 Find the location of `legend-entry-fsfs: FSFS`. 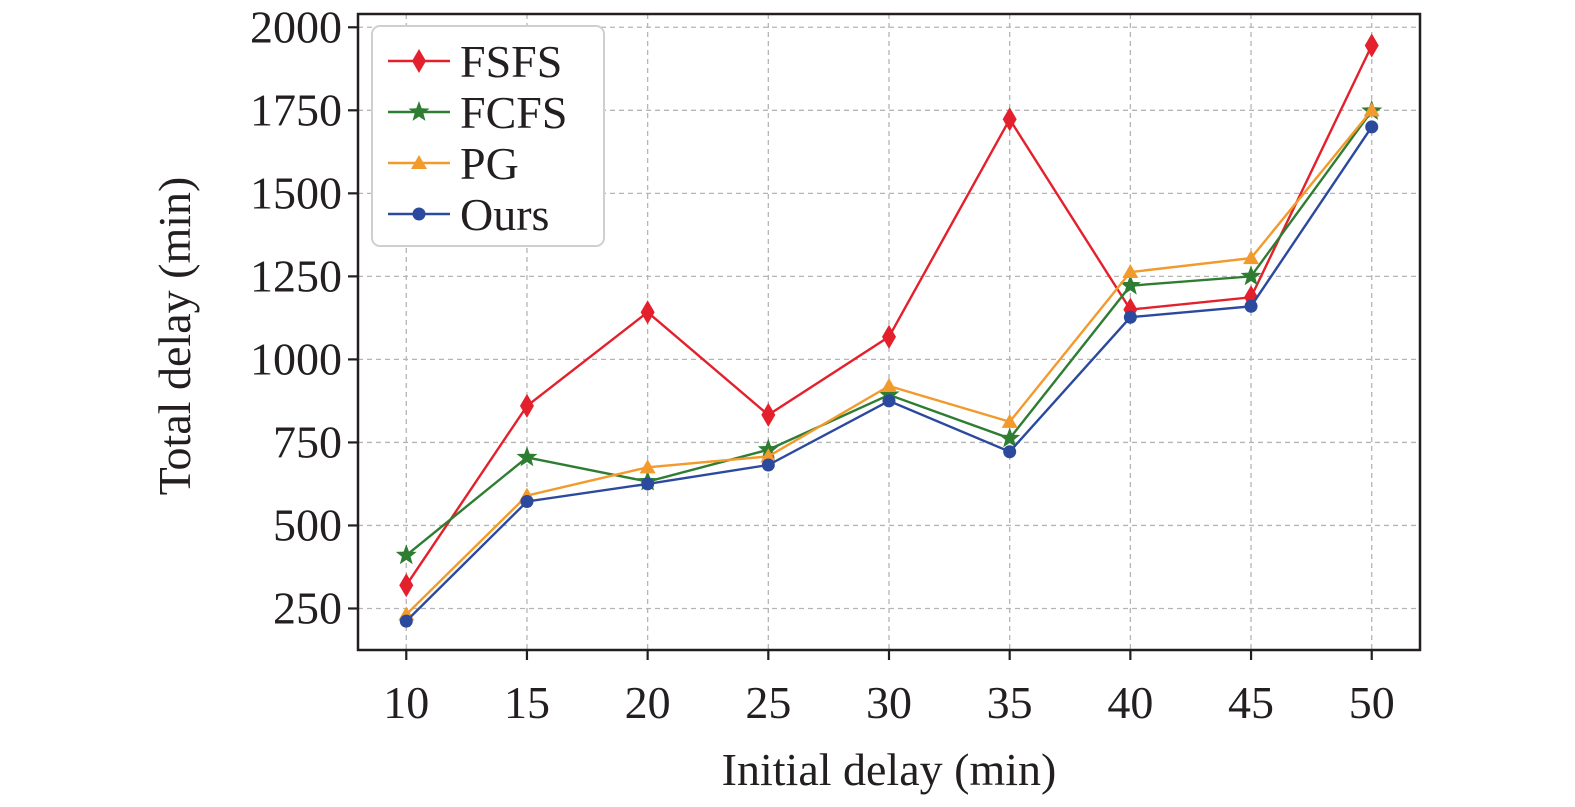

legend-entry-fsfs: FSFS is located at coordinates (475, 61).